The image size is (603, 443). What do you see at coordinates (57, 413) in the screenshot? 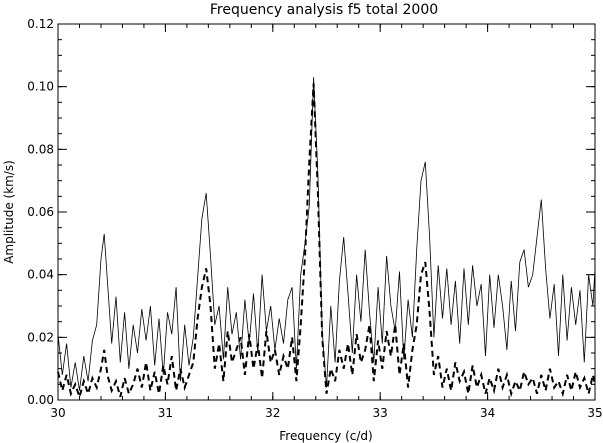
I see `x-tick-label: 30` at bounding box center [57, 413].